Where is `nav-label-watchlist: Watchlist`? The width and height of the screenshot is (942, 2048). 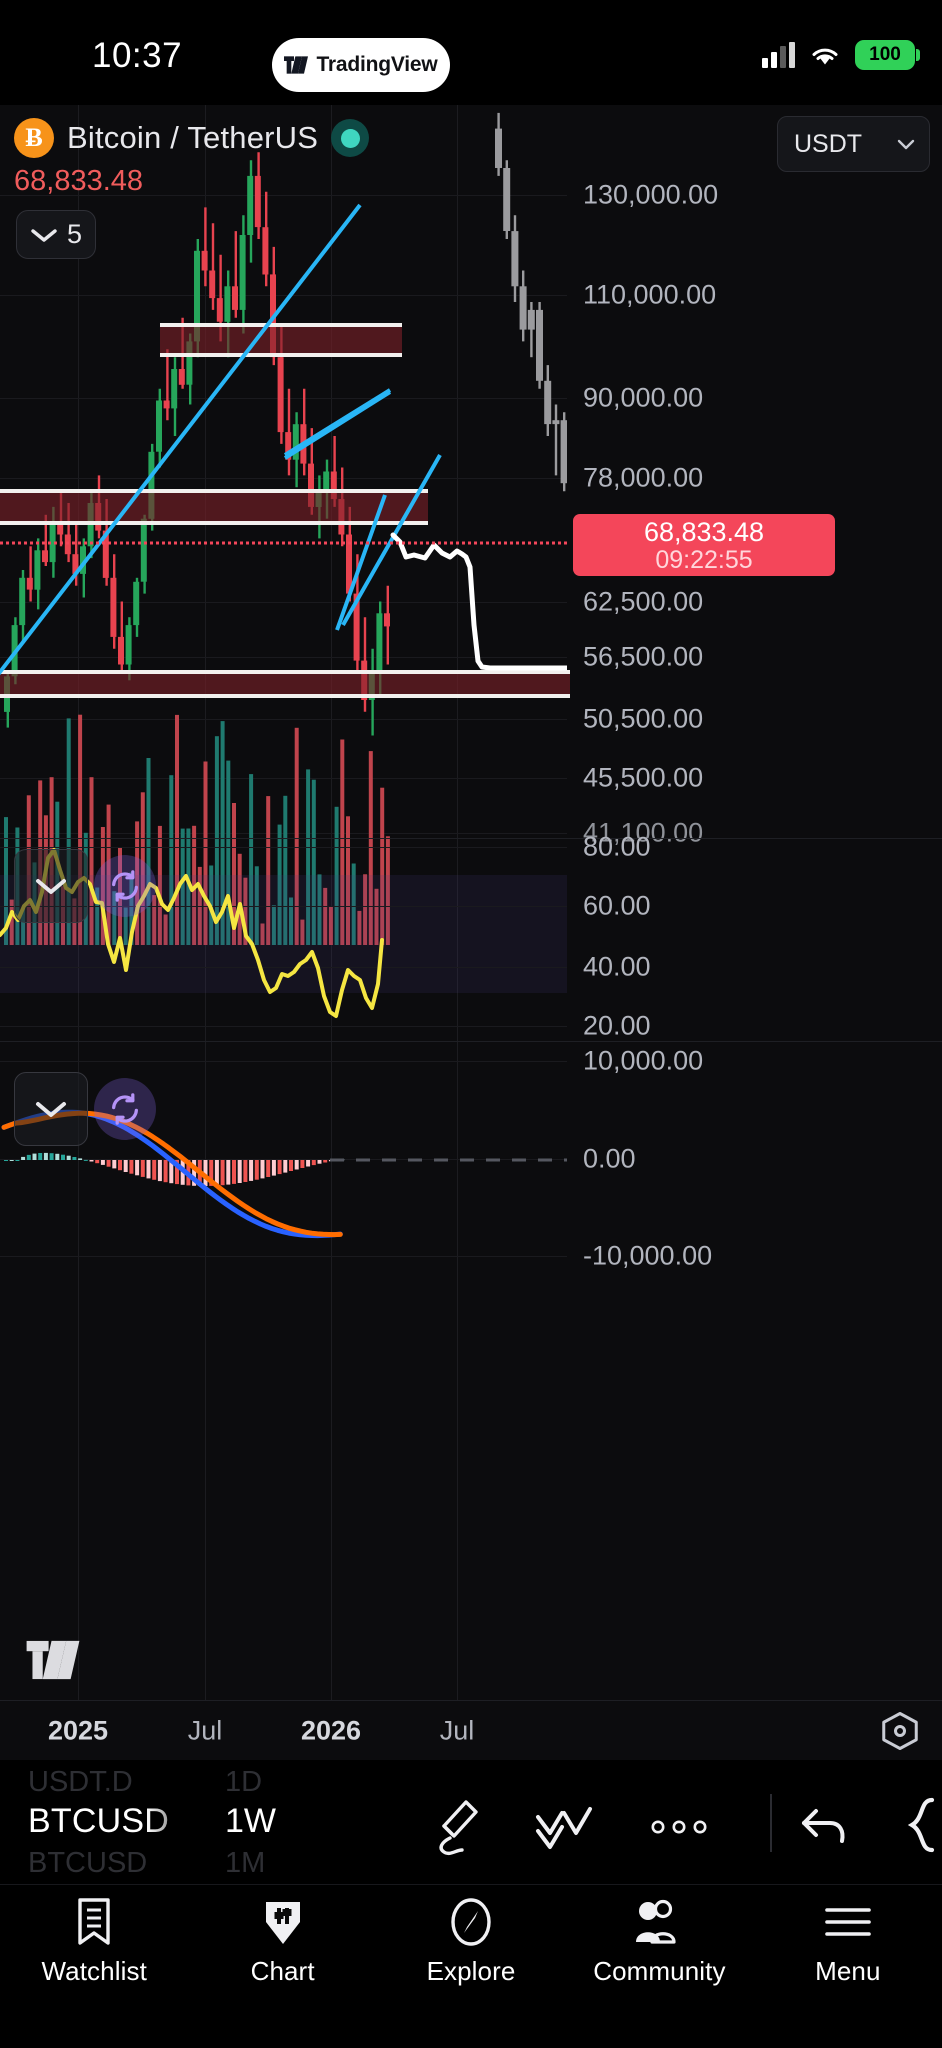 nav-label-watchlist: Watchlist is located at coordinates (94, 1971).